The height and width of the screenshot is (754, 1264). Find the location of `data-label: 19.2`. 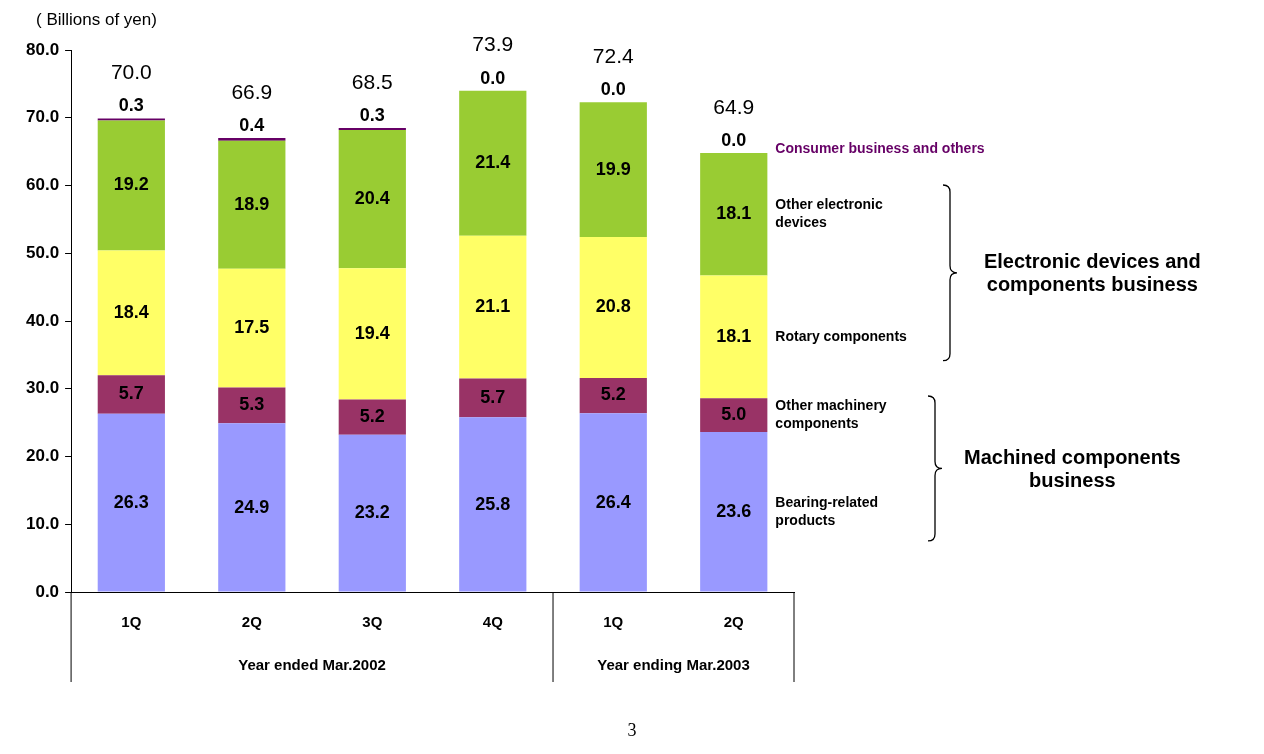

data-label: 19.2 is located at coordinates (131, 184).